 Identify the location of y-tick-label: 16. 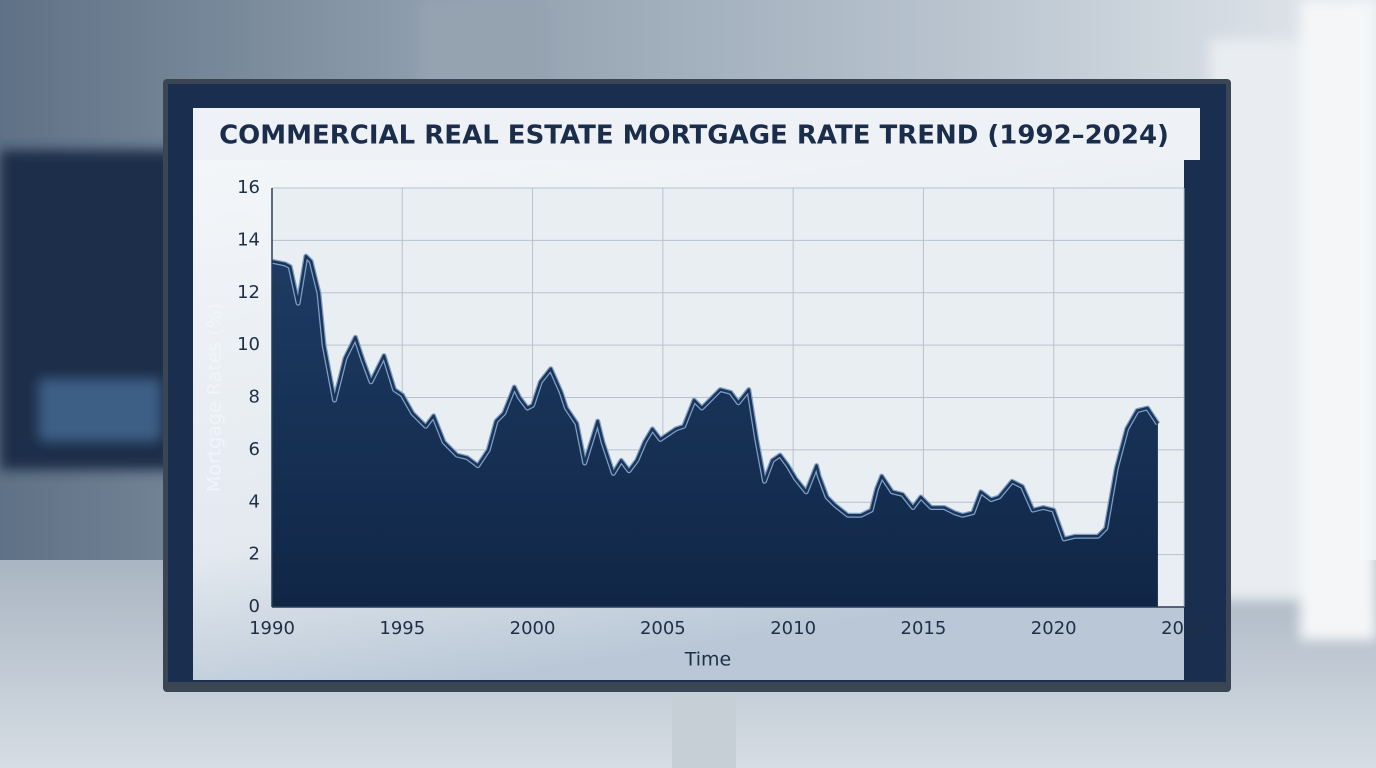
(248, 187).